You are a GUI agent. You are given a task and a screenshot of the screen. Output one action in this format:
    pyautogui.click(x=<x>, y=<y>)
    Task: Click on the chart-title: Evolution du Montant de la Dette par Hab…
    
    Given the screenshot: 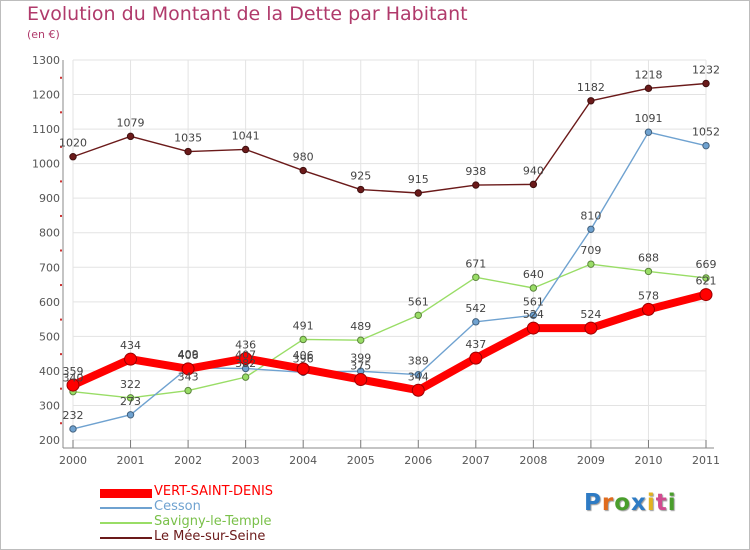 What is the action you would take?
    pyautogui.click(x=247, y=14)
    